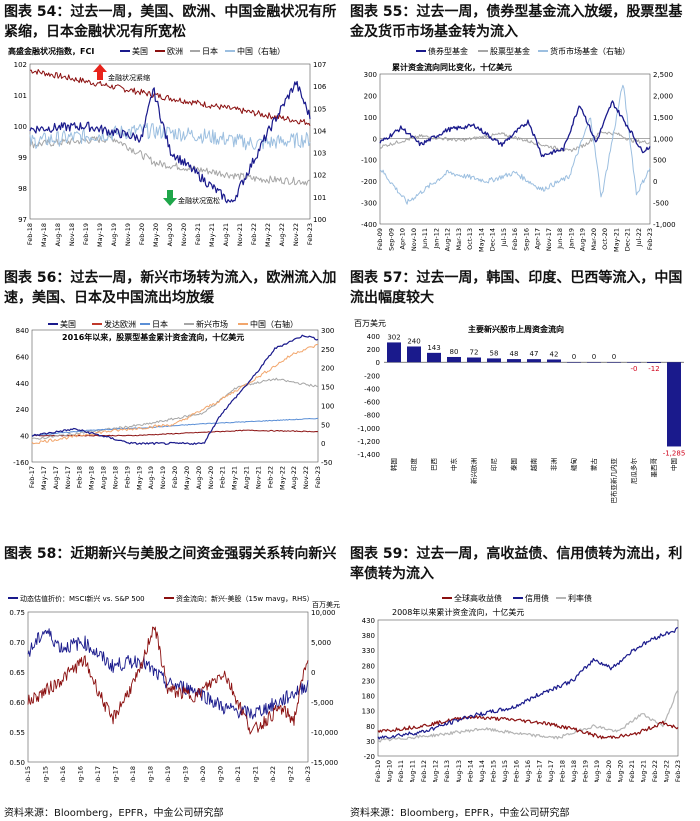  I want to click on line-us, so click(170, 142).